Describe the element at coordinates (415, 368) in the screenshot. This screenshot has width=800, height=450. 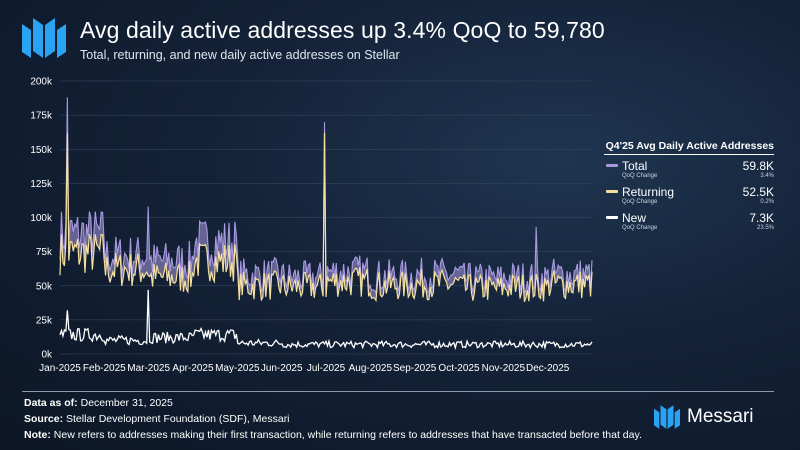
I see `x-tick-label: Sep-2025` at that location.